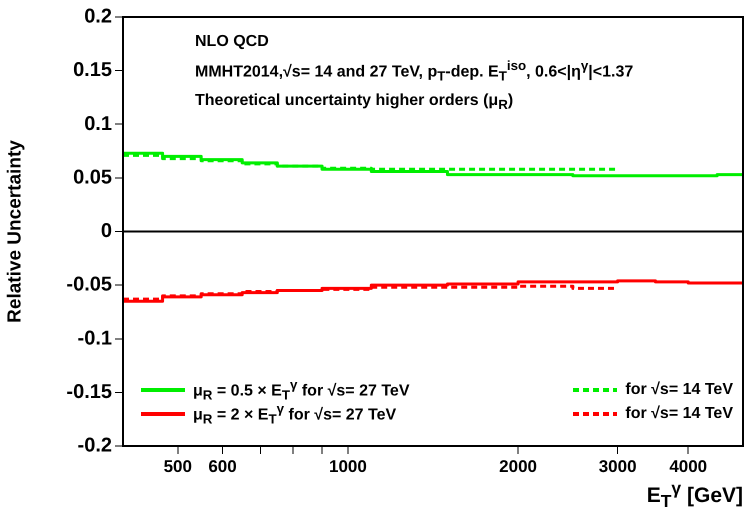  Describe the element at coordinates (95, 445) in the screenshot. I see `y-tick-label: -0.2` at that location.